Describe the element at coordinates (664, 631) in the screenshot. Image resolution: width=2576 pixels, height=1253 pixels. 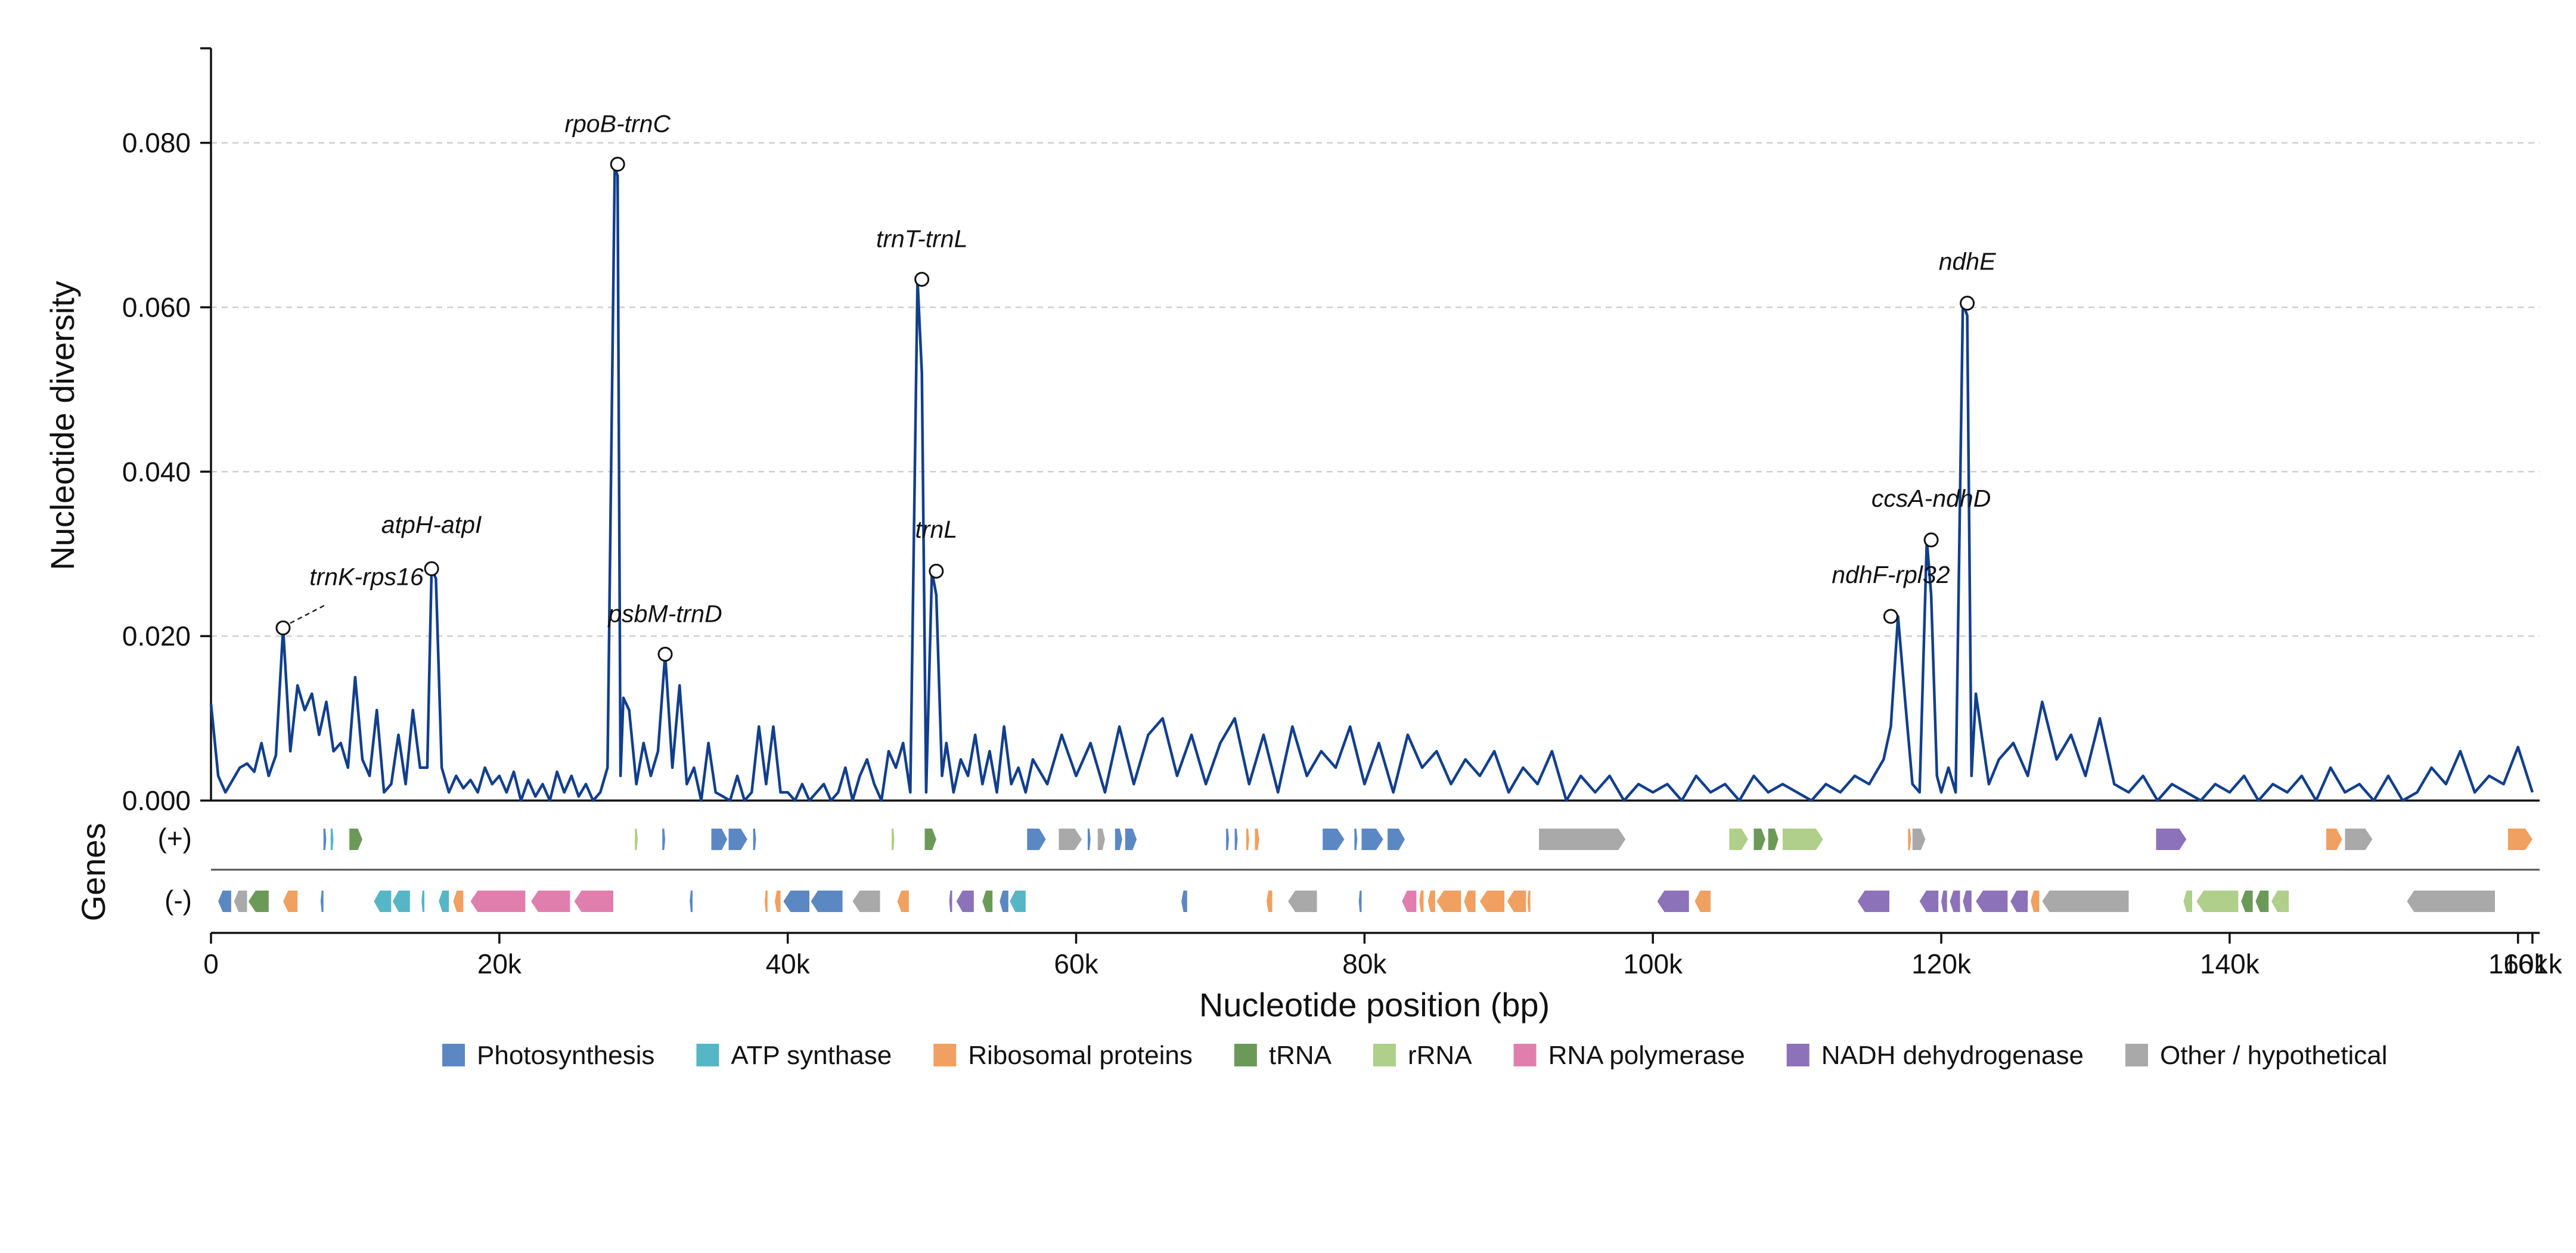
I see `peak-annotation: psbM-trnD` at that location.